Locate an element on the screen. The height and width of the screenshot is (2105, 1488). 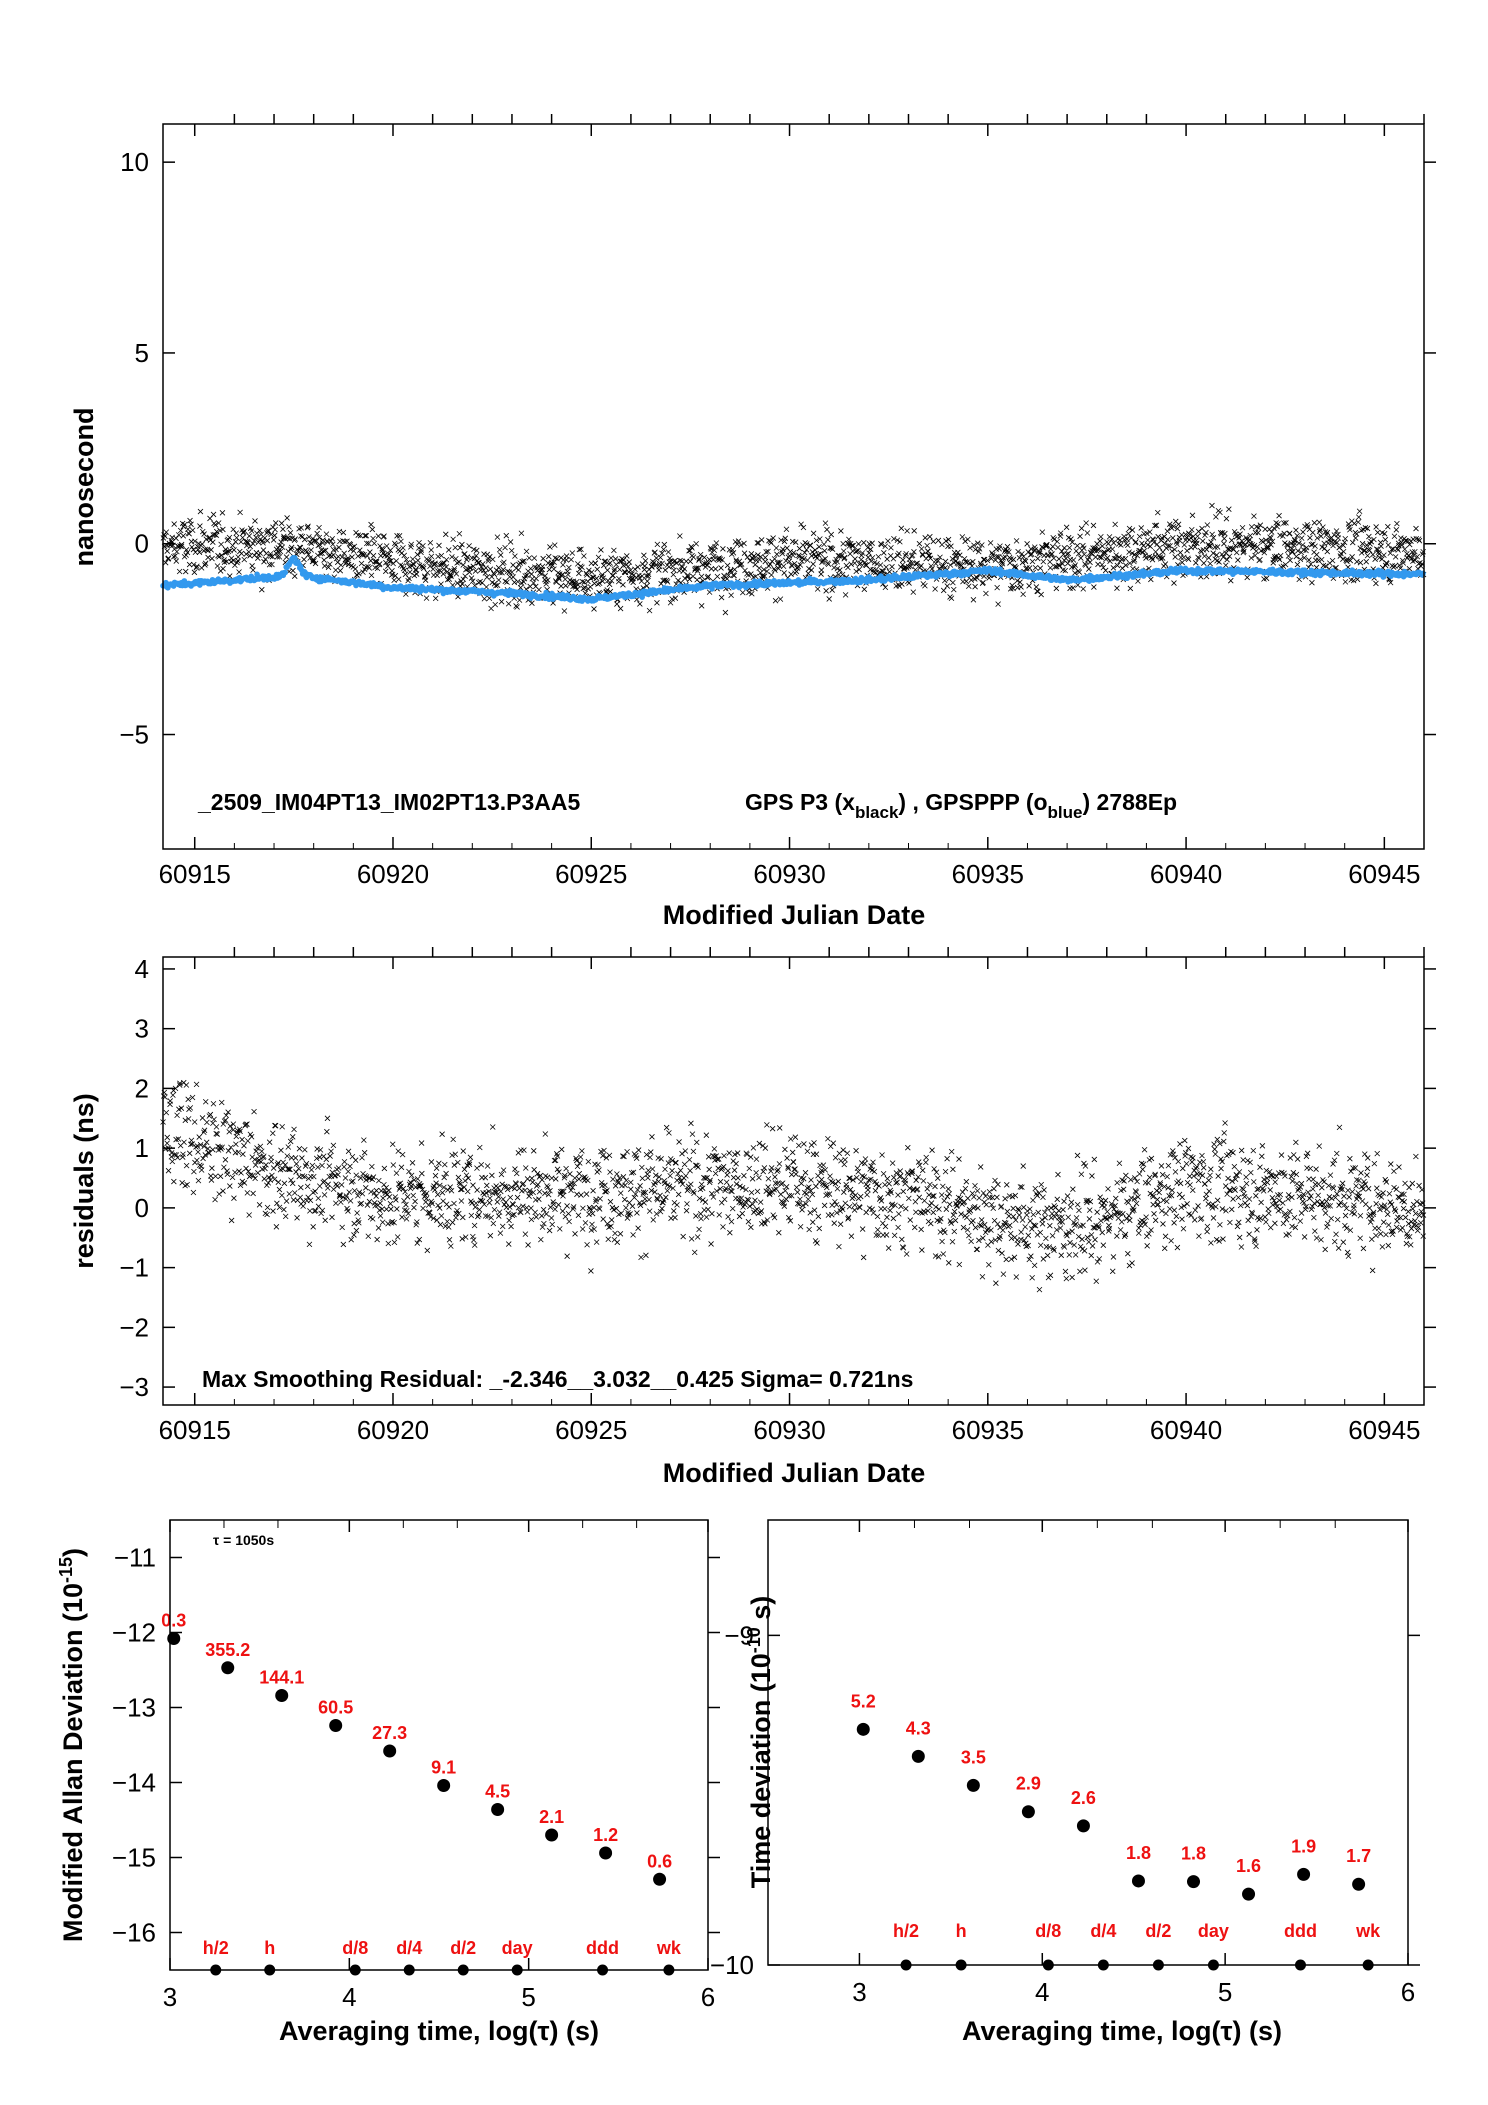
y-tick-label: 5 is located at coordinates (142, 353).